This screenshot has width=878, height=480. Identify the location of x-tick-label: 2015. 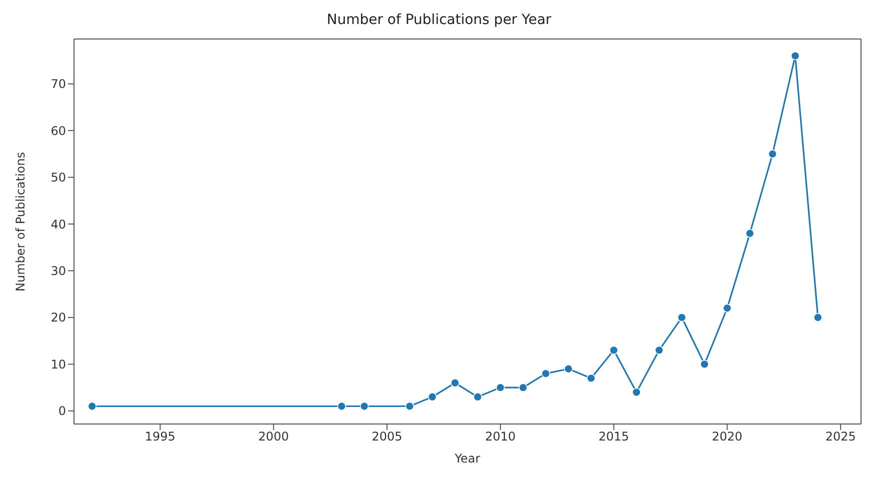
(614, 437).